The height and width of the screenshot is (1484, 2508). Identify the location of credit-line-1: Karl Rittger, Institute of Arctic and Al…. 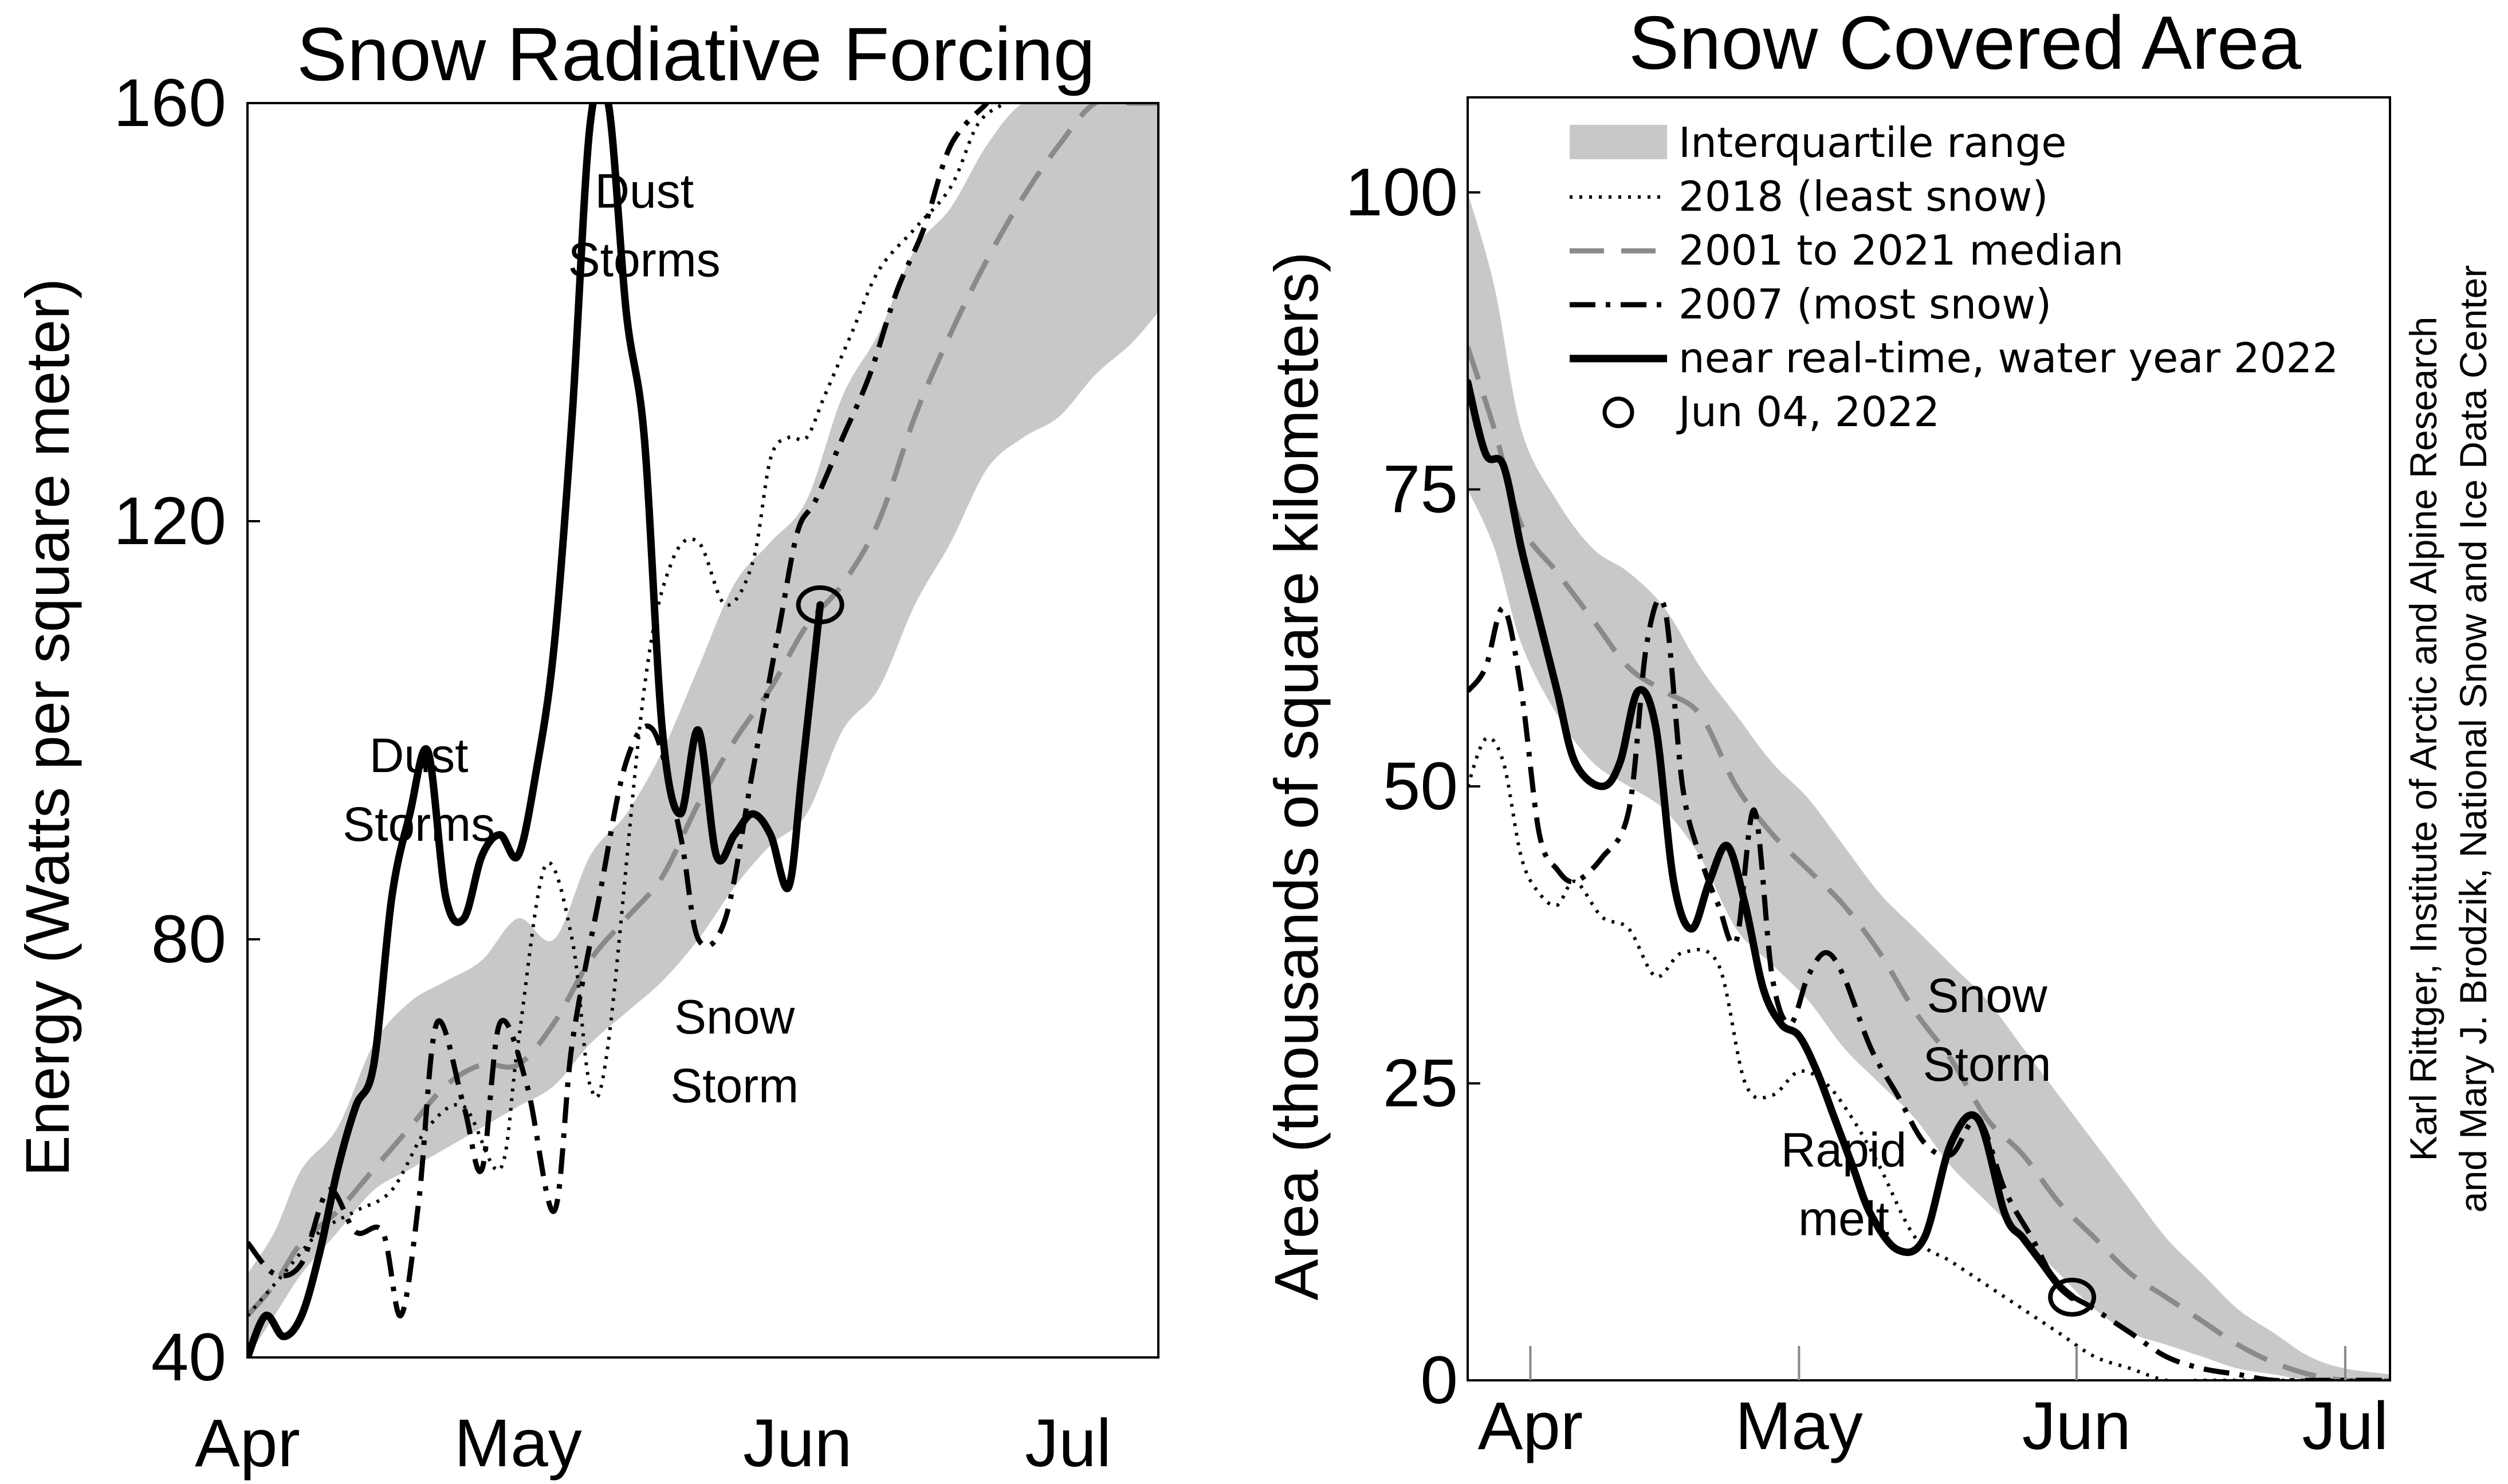
(2423, 739).